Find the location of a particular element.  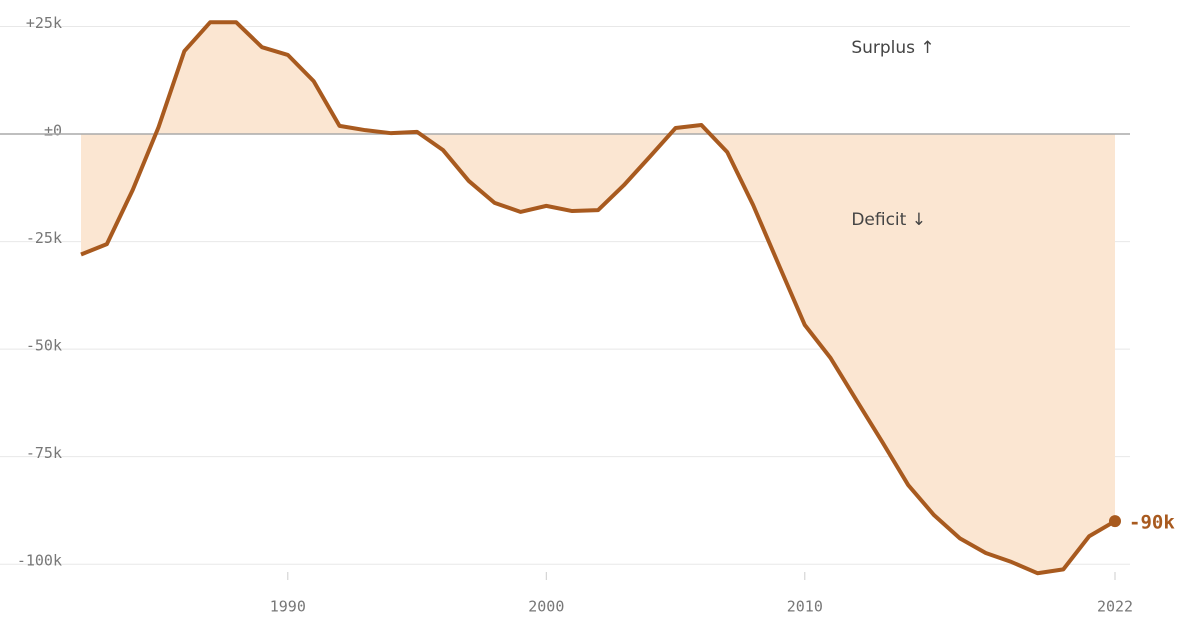

y-tick-label: -25k is located at coordinates (44, 238).